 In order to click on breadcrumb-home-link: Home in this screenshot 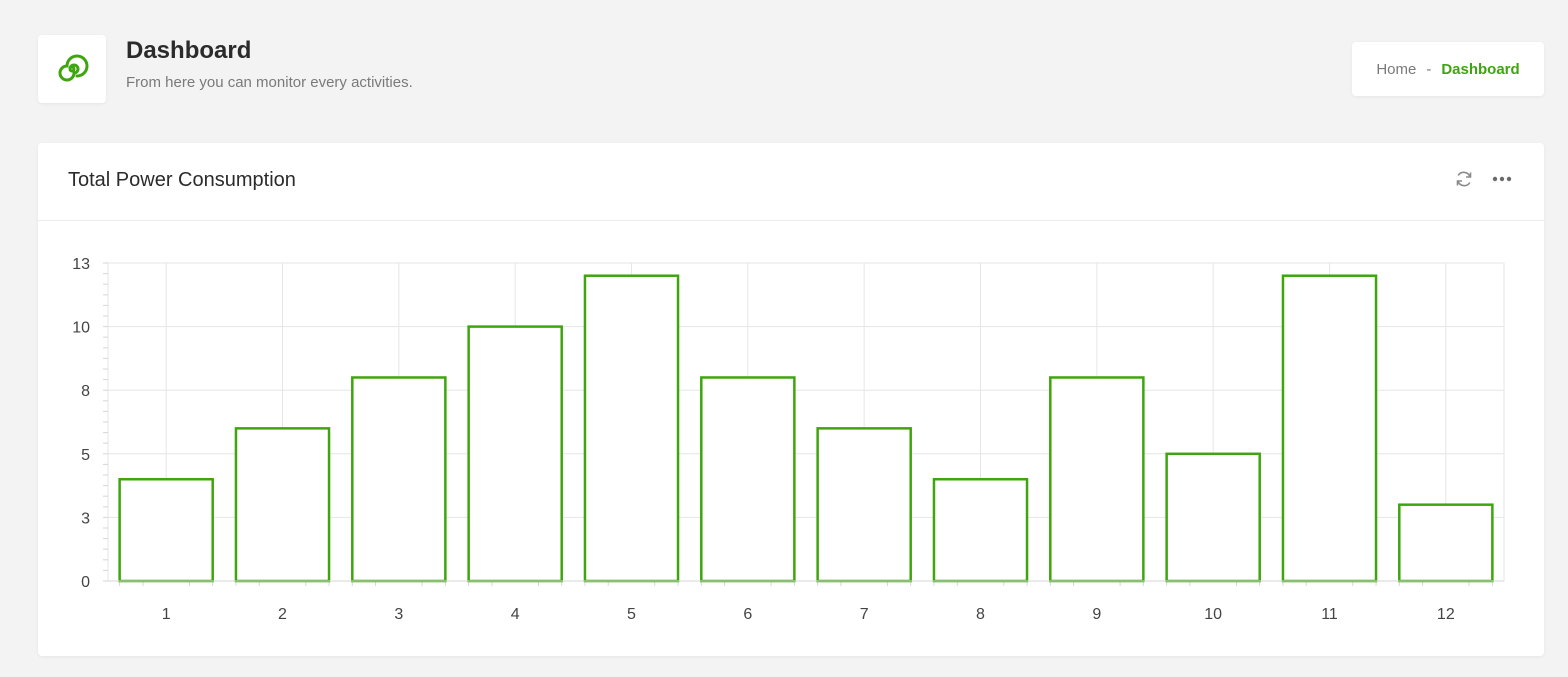, I will do `click(1396, 69)`.